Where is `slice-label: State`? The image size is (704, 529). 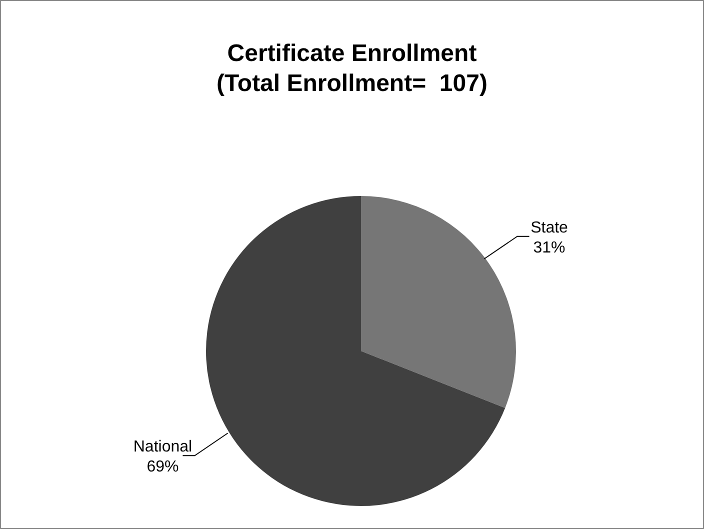
slice-label: State is located at coordinates (549, 227).